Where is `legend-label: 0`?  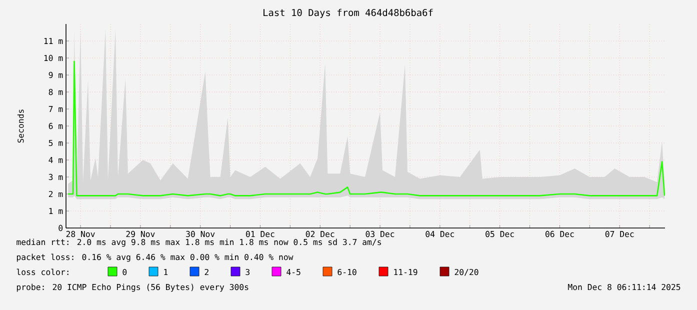
legend-label: 0 is located at coordinates (124, 272).